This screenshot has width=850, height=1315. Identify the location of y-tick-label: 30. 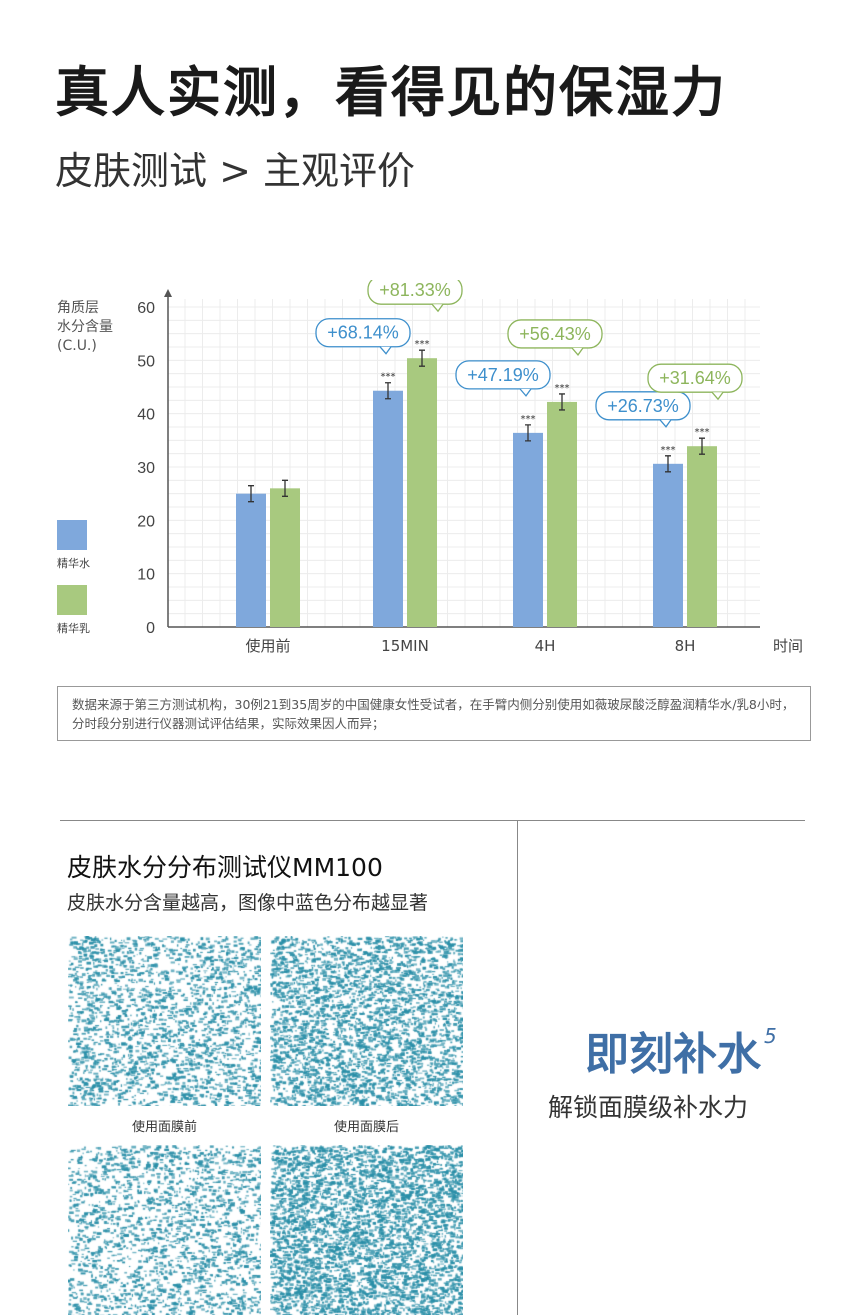
(146, 468).